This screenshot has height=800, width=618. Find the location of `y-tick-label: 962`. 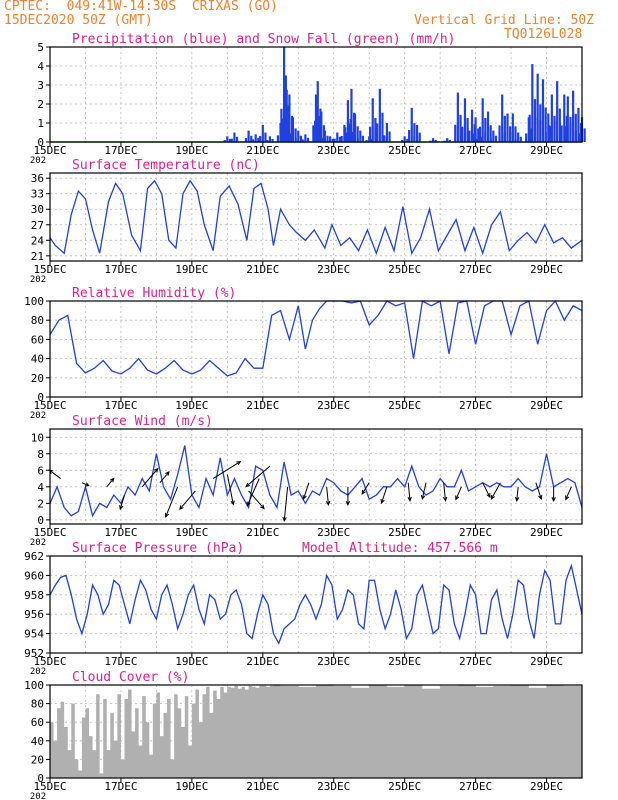

y-tick-label: 962 is located at coordinates (34, 556).